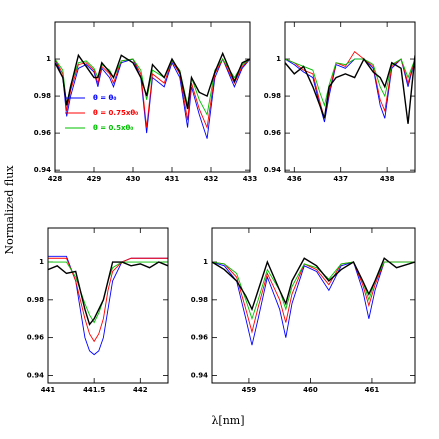 The image size is (439, 439). I want to click on x-tick-label: 441.5, so click(94, 390).